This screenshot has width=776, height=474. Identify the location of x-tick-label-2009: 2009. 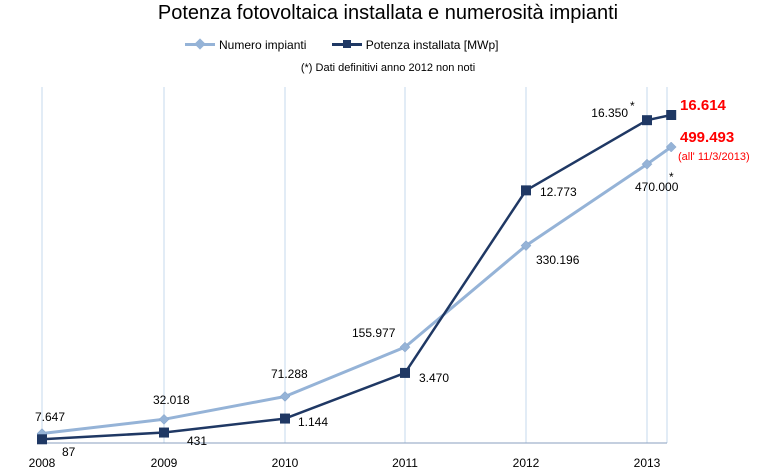
(164, 463).